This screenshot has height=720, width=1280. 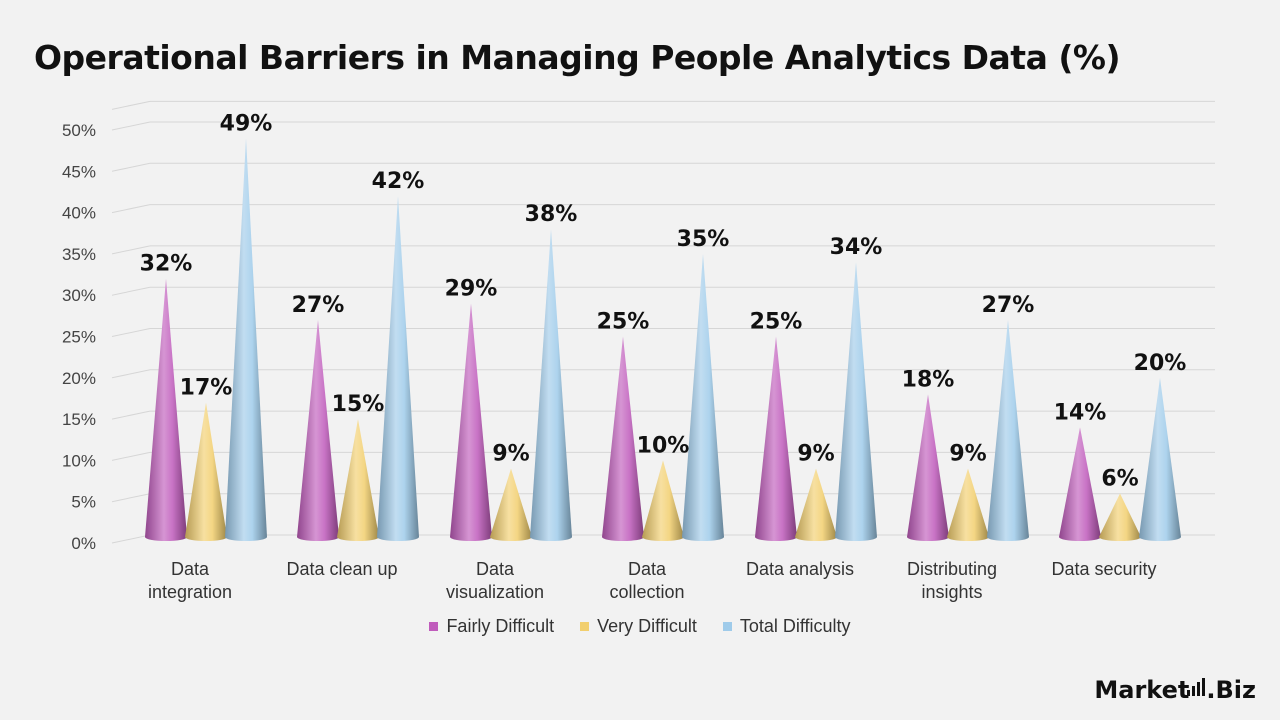 What do you see at coordinates (1103, 569) in the screenshot?
I see `category-label: Data security` at bounding box center [1103, 569].